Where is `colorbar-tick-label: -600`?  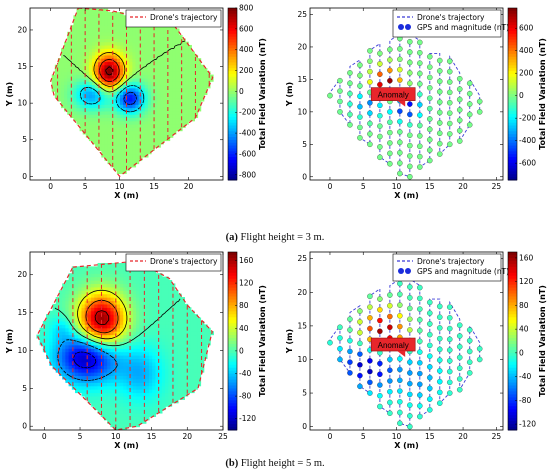 colorbar-tick-label: -600 is located at coordinates (527, 163).